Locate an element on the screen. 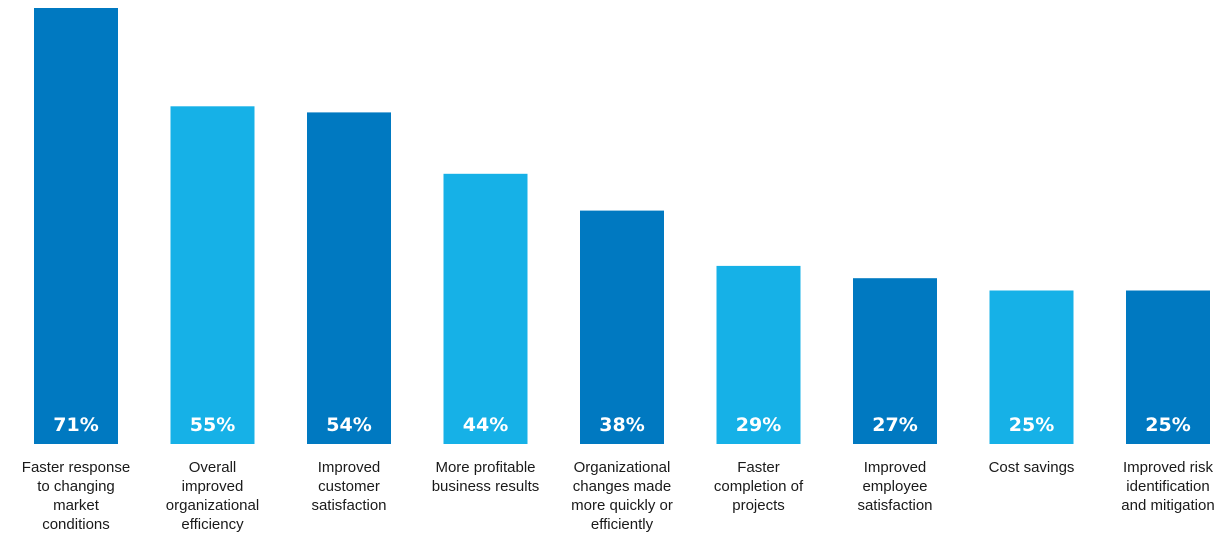  bar-value-label-9: 25% is located at coordinates (1167, 425).